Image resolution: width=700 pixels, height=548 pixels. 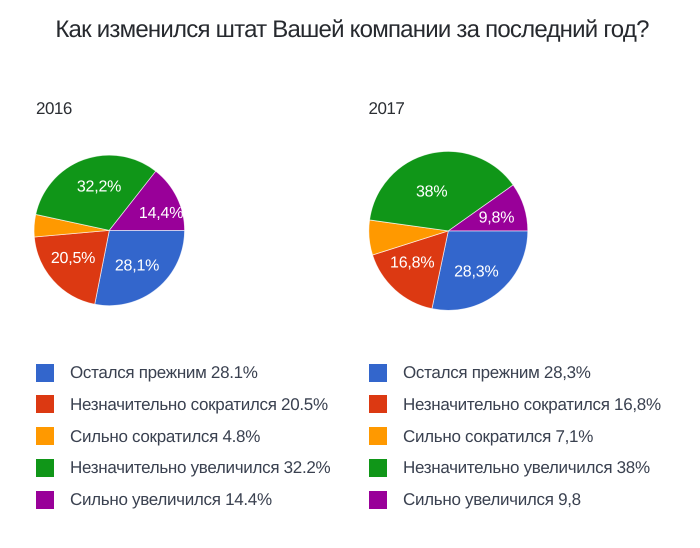 What do you see at coordinates (137, 266) in the screenshot?
I see `svg-text: 28,1%` at bounding box center [137, 266].